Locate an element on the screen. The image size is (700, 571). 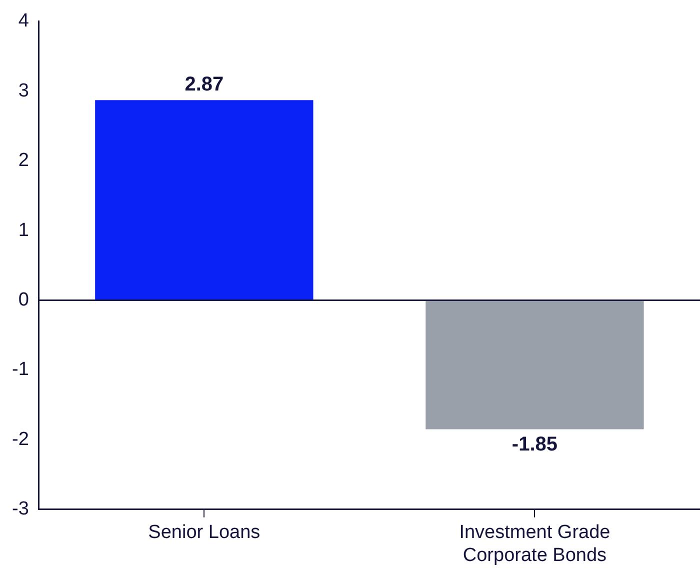
x-tick-label: Senior Loans is located at coordinates (204, 533).